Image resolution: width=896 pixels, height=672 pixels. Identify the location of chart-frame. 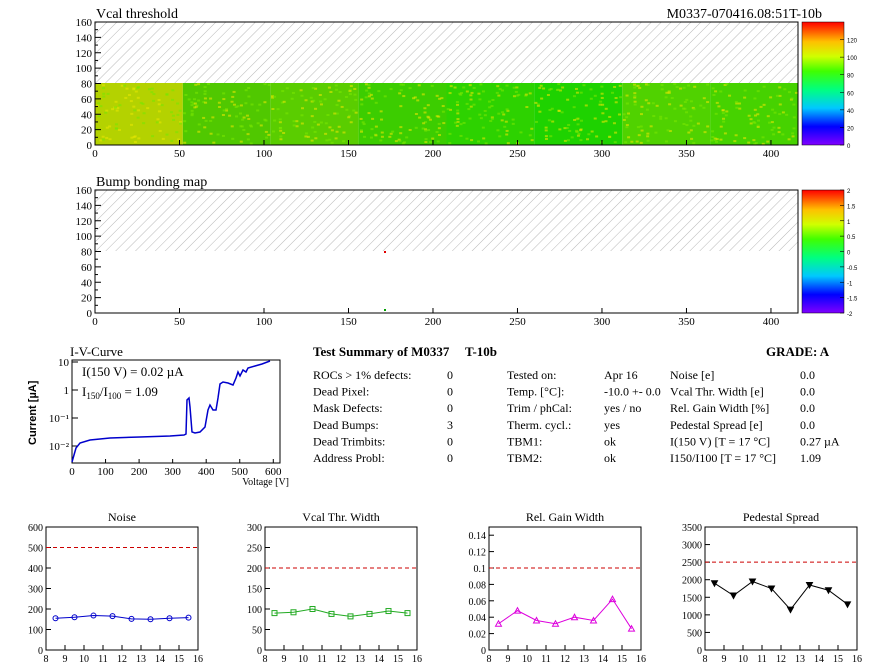
(565, 588).